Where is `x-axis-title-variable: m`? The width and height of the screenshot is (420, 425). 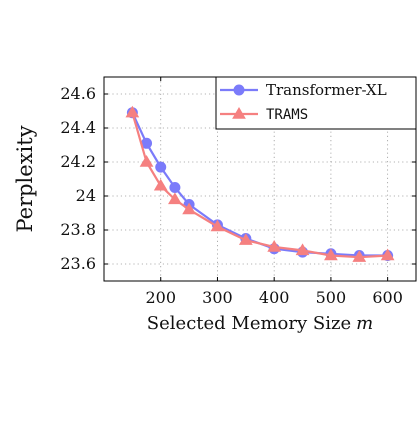
x-axis-title-variable: m is located at coordinates (364, 323).